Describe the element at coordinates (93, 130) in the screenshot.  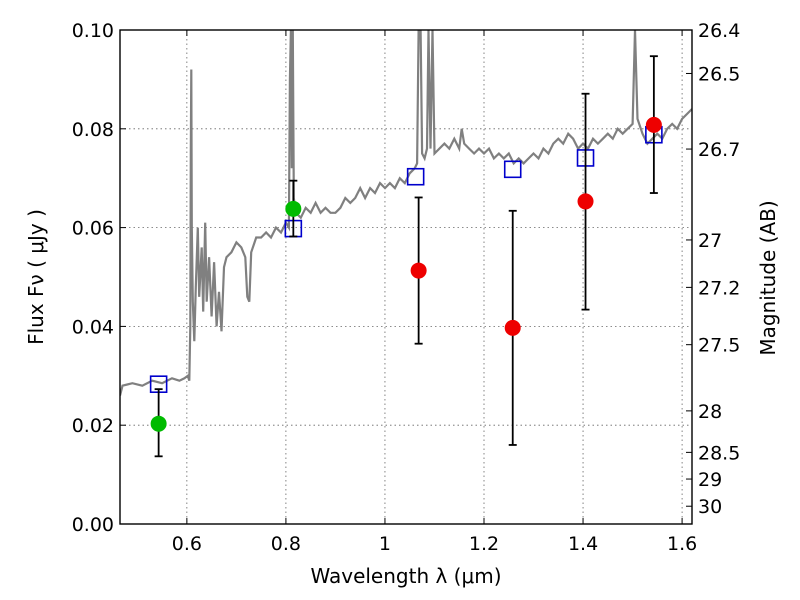
I see `y-tick-label: 0.08` at that location.